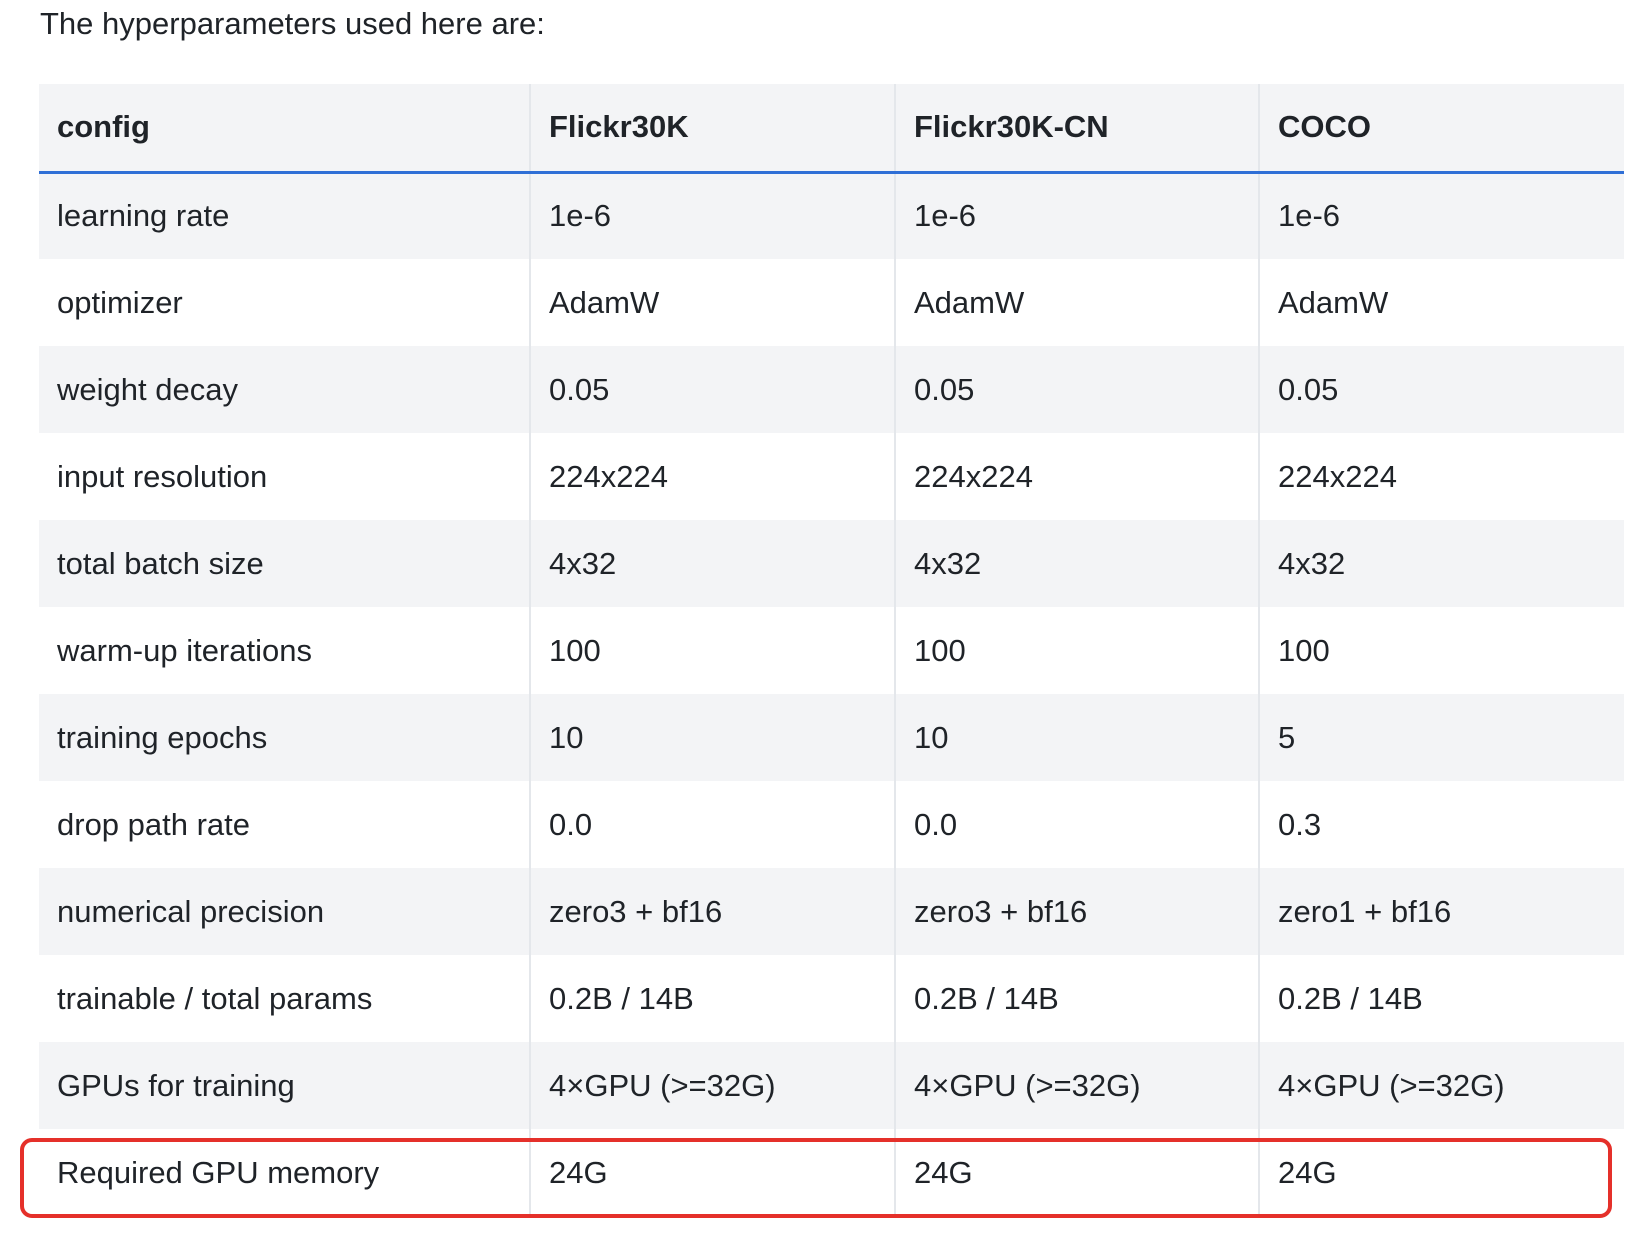  Describe the element at coordinates (712, 302) in the screenshot. I see `cell-flickr30k: AdamW` at that location.